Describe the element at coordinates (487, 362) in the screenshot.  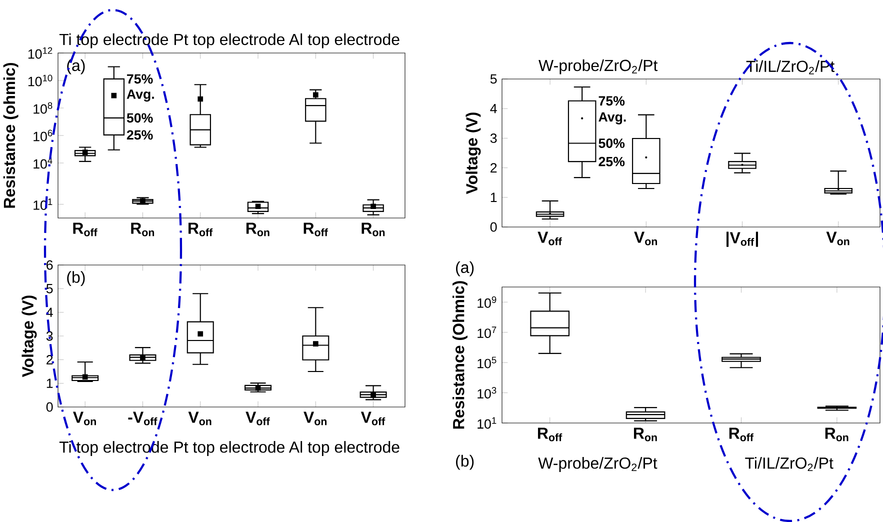
I see `y-tick-label: 10$^{5}$` at that location.